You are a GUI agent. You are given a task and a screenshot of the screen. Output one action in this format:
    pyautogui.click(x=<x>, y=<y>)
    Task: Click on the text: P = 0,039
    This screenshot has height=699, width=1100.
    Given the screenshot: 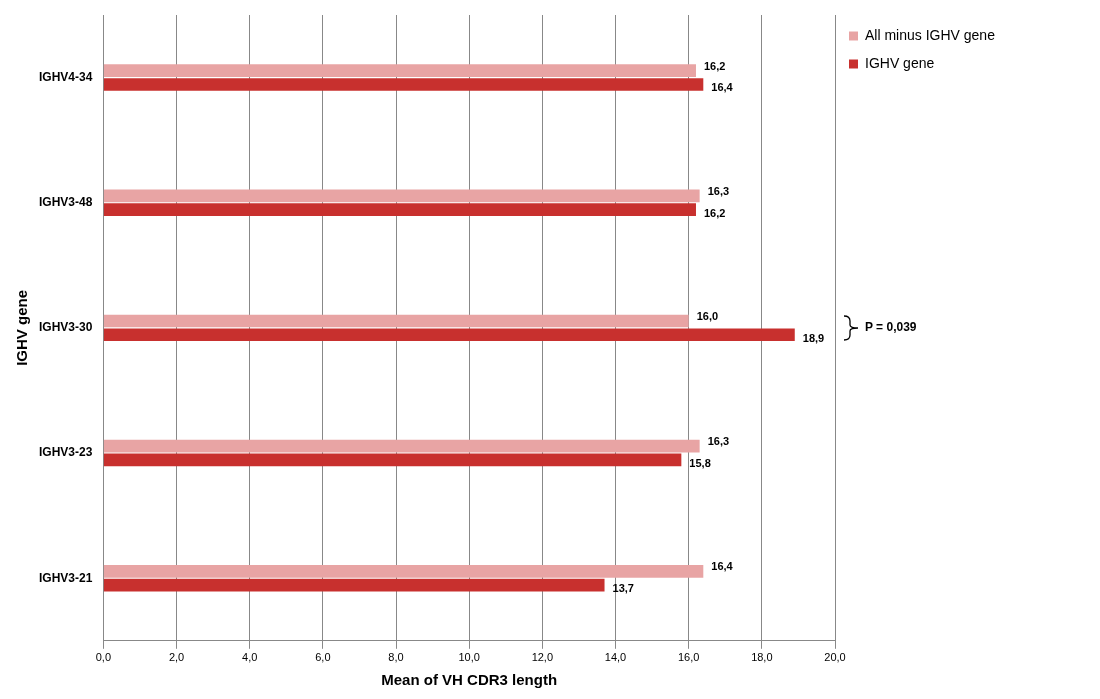 What is the action you would take?
    pyautogui.click(x=891, y=327)
    